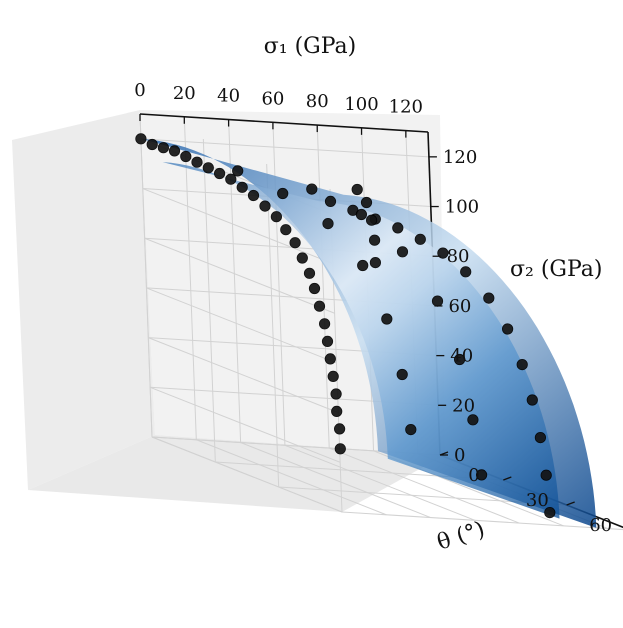  What do you see at coordinates (310, 46) in the screenshot?
I see `x-axis-label: σ₁ (GPa)` at bounding box center [310, 46].